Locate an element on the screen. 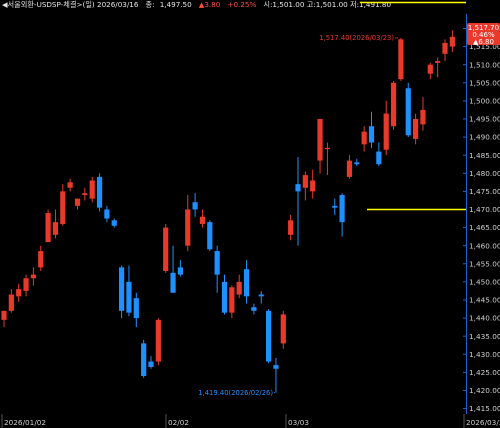  y-tick-label: 1,425.00 is located at coordinates (484, 372).